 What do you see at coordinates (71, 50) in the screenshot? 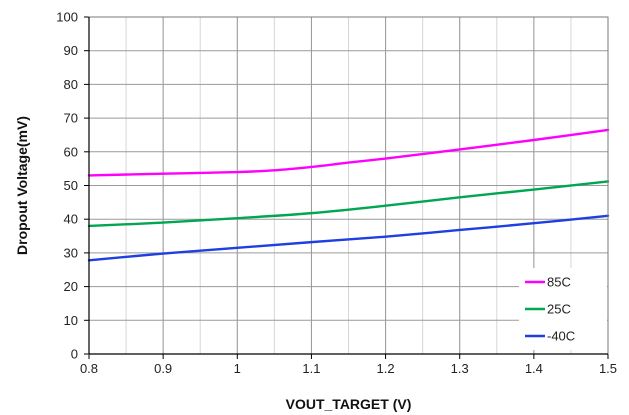
I see `y-tick-label: 90` at bounding box center [71, 50].